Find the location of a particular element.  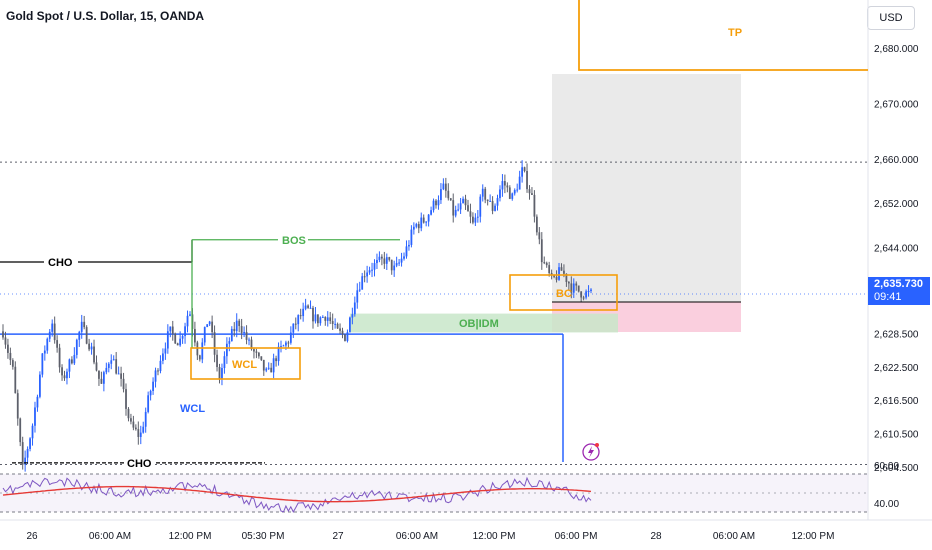

wcl-box is located at coordinates (245, 363).